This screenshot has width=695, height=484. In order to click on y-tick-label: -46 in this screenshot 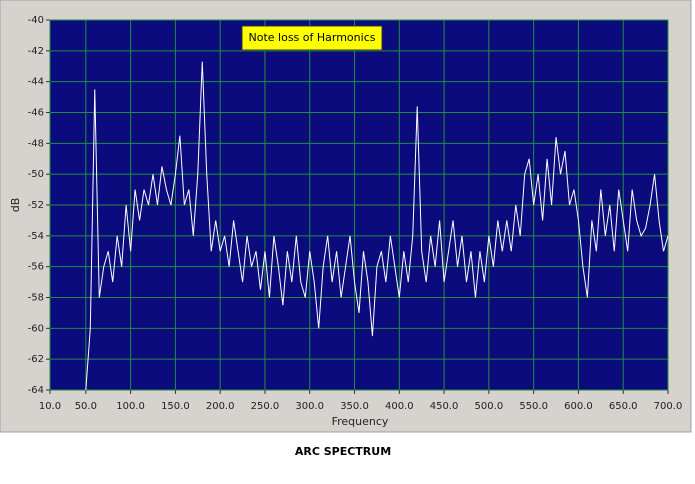, I will do `click(36, 113)`.